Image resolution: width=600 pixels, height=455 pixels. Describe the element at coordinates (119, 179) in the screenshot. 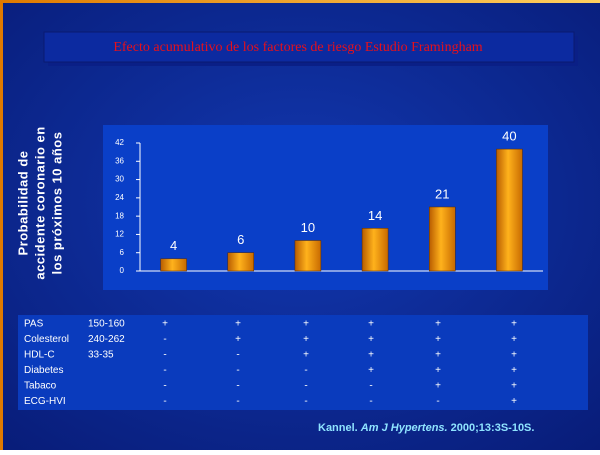

I see `y-tick-label: 30` at that location.